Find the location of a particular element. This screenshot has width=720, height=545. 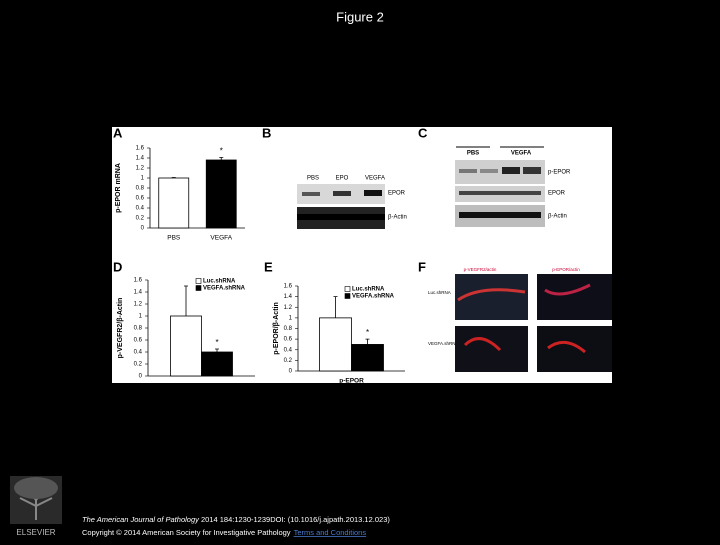

row-label: p-EPOR is located at coordinates (559, 173).